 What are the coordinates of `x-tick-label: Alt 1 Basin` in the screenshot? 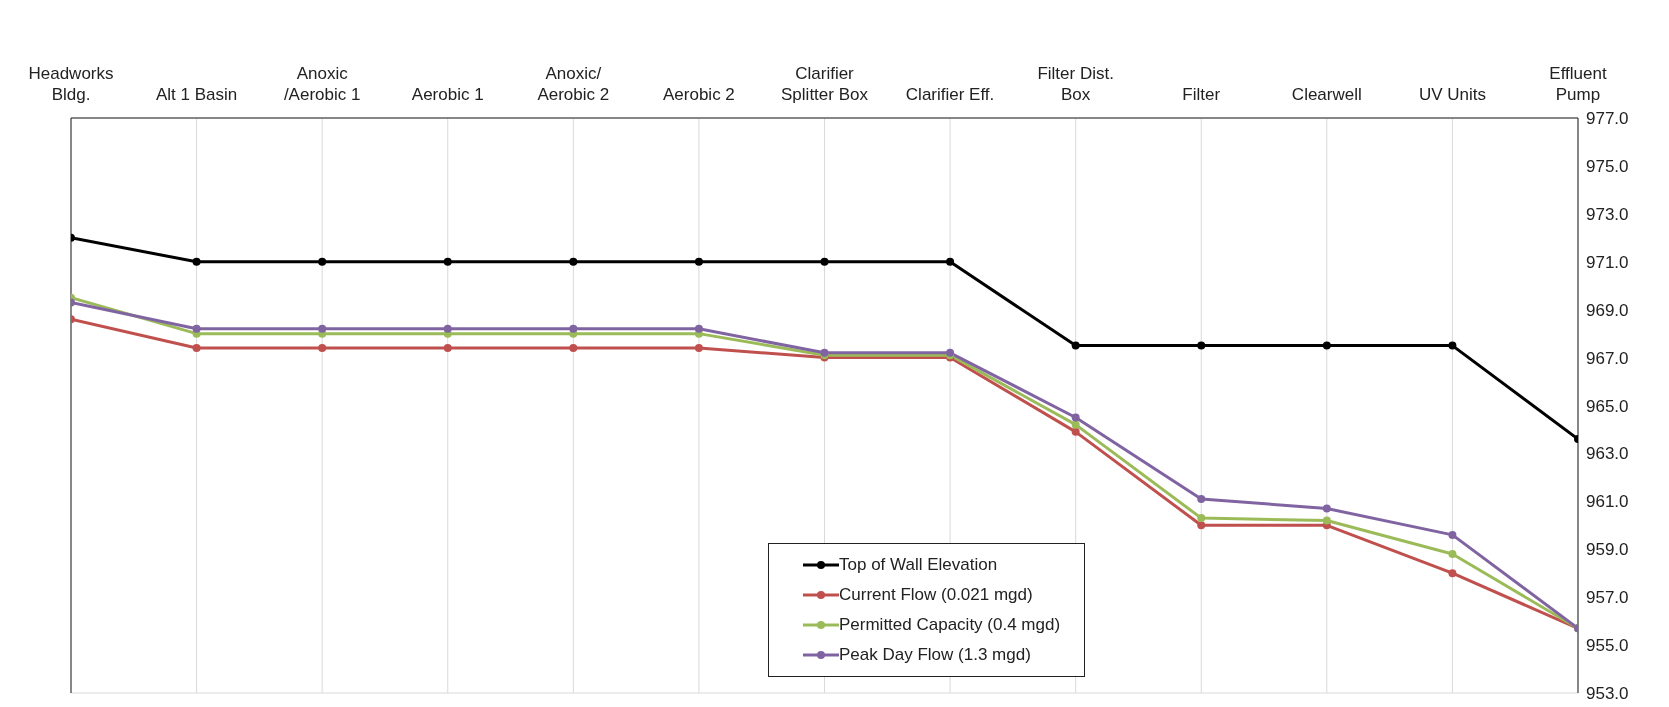 It's located at (196, 94).